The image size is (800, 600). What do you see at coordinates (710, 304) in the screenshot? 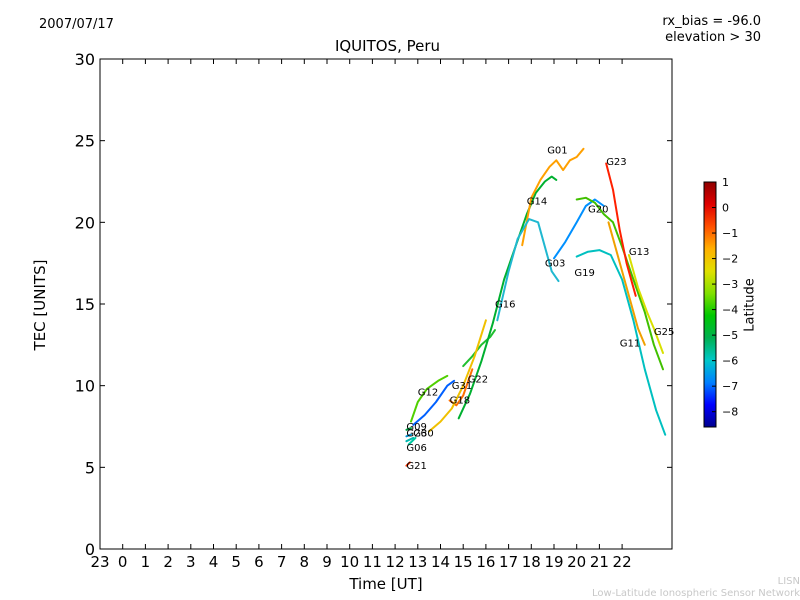
I see `colorbar` at bounding box center [710, 304].